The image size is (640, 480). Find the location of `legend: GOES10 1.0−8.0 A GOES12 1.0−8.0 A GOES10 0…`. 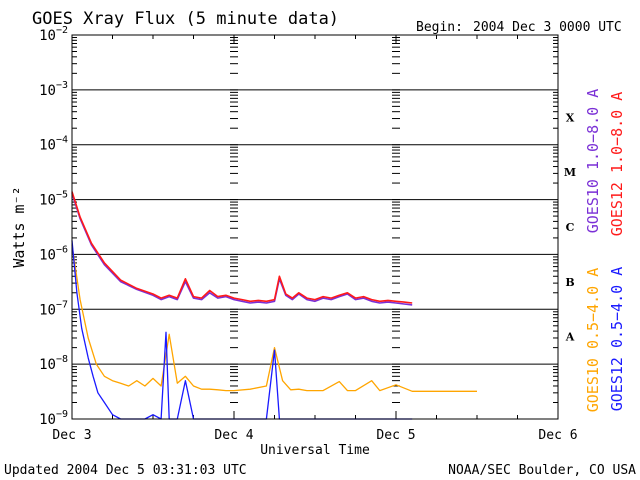

legend: GOES10 1.0−8.0 A GOES12 1.0−8.0 A GOES10 0… is located at coordinates (605, 251).